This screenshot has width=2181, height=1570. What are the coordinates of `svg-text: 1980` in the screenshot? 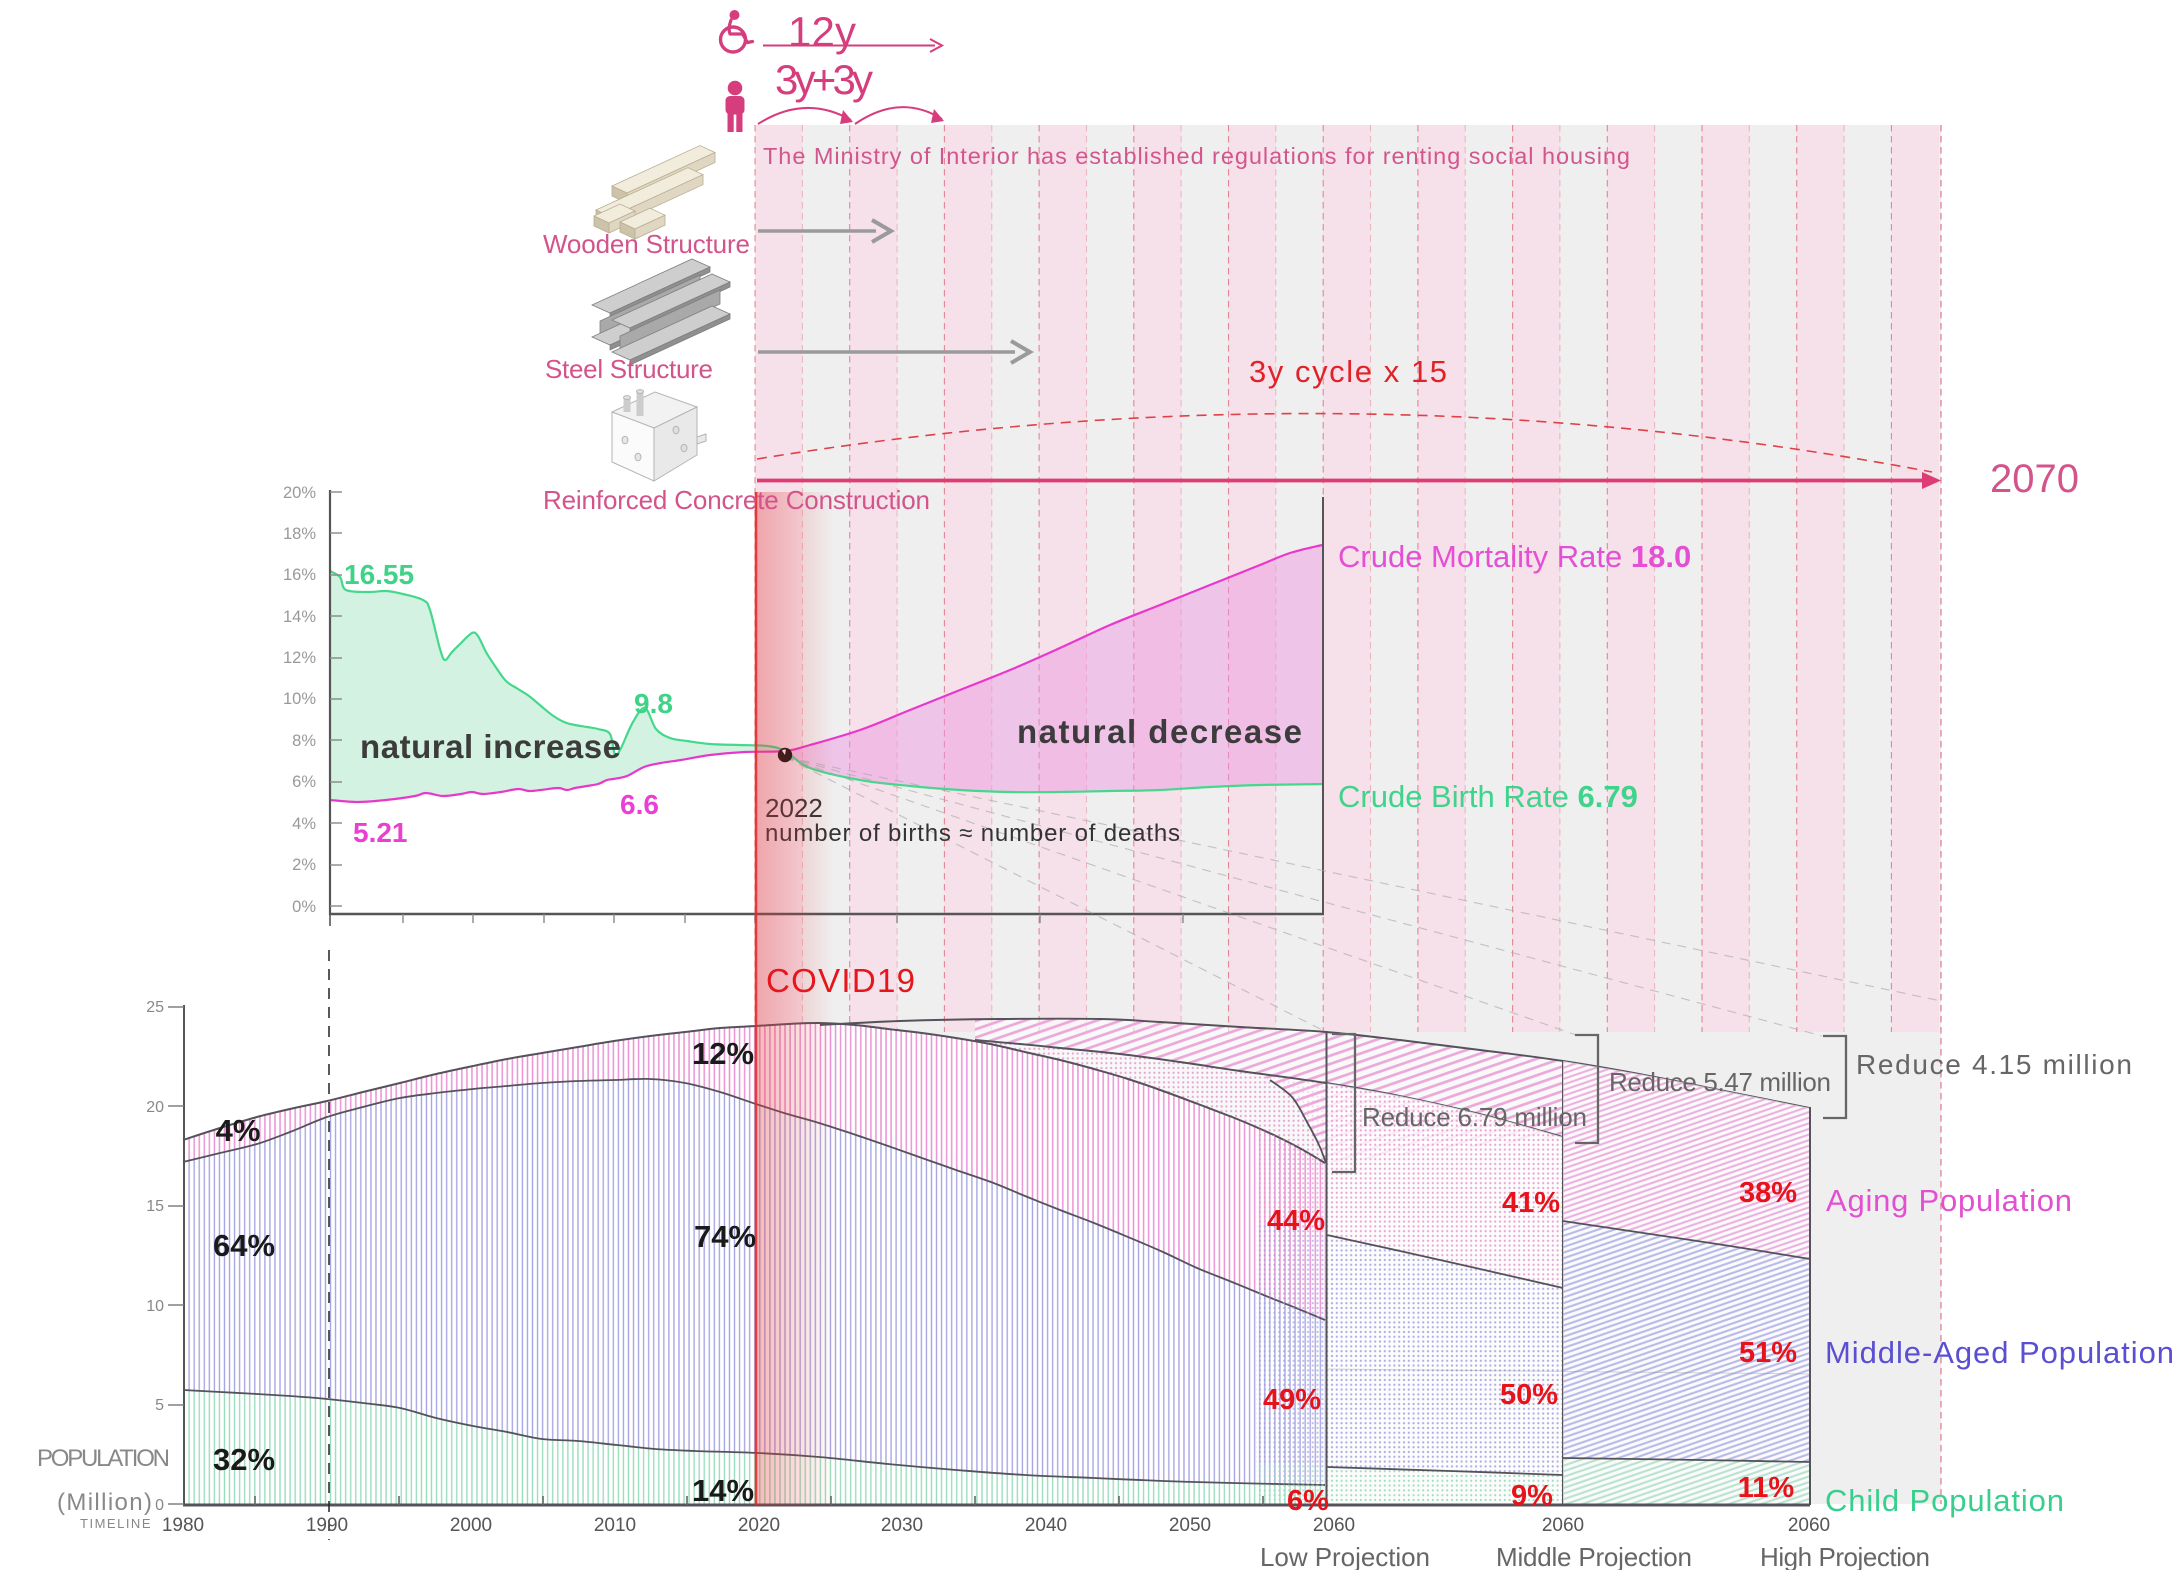 It's located at (183, 1525).